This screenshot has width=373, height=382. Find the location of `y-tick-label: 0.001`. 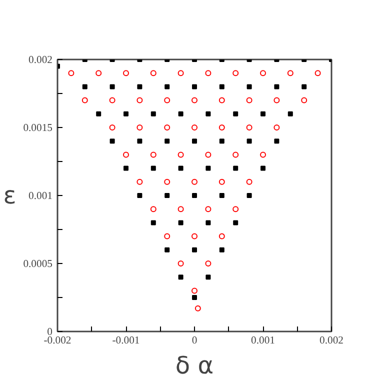

y-tick-label: 0.001 is located at coordinates (40, 196).